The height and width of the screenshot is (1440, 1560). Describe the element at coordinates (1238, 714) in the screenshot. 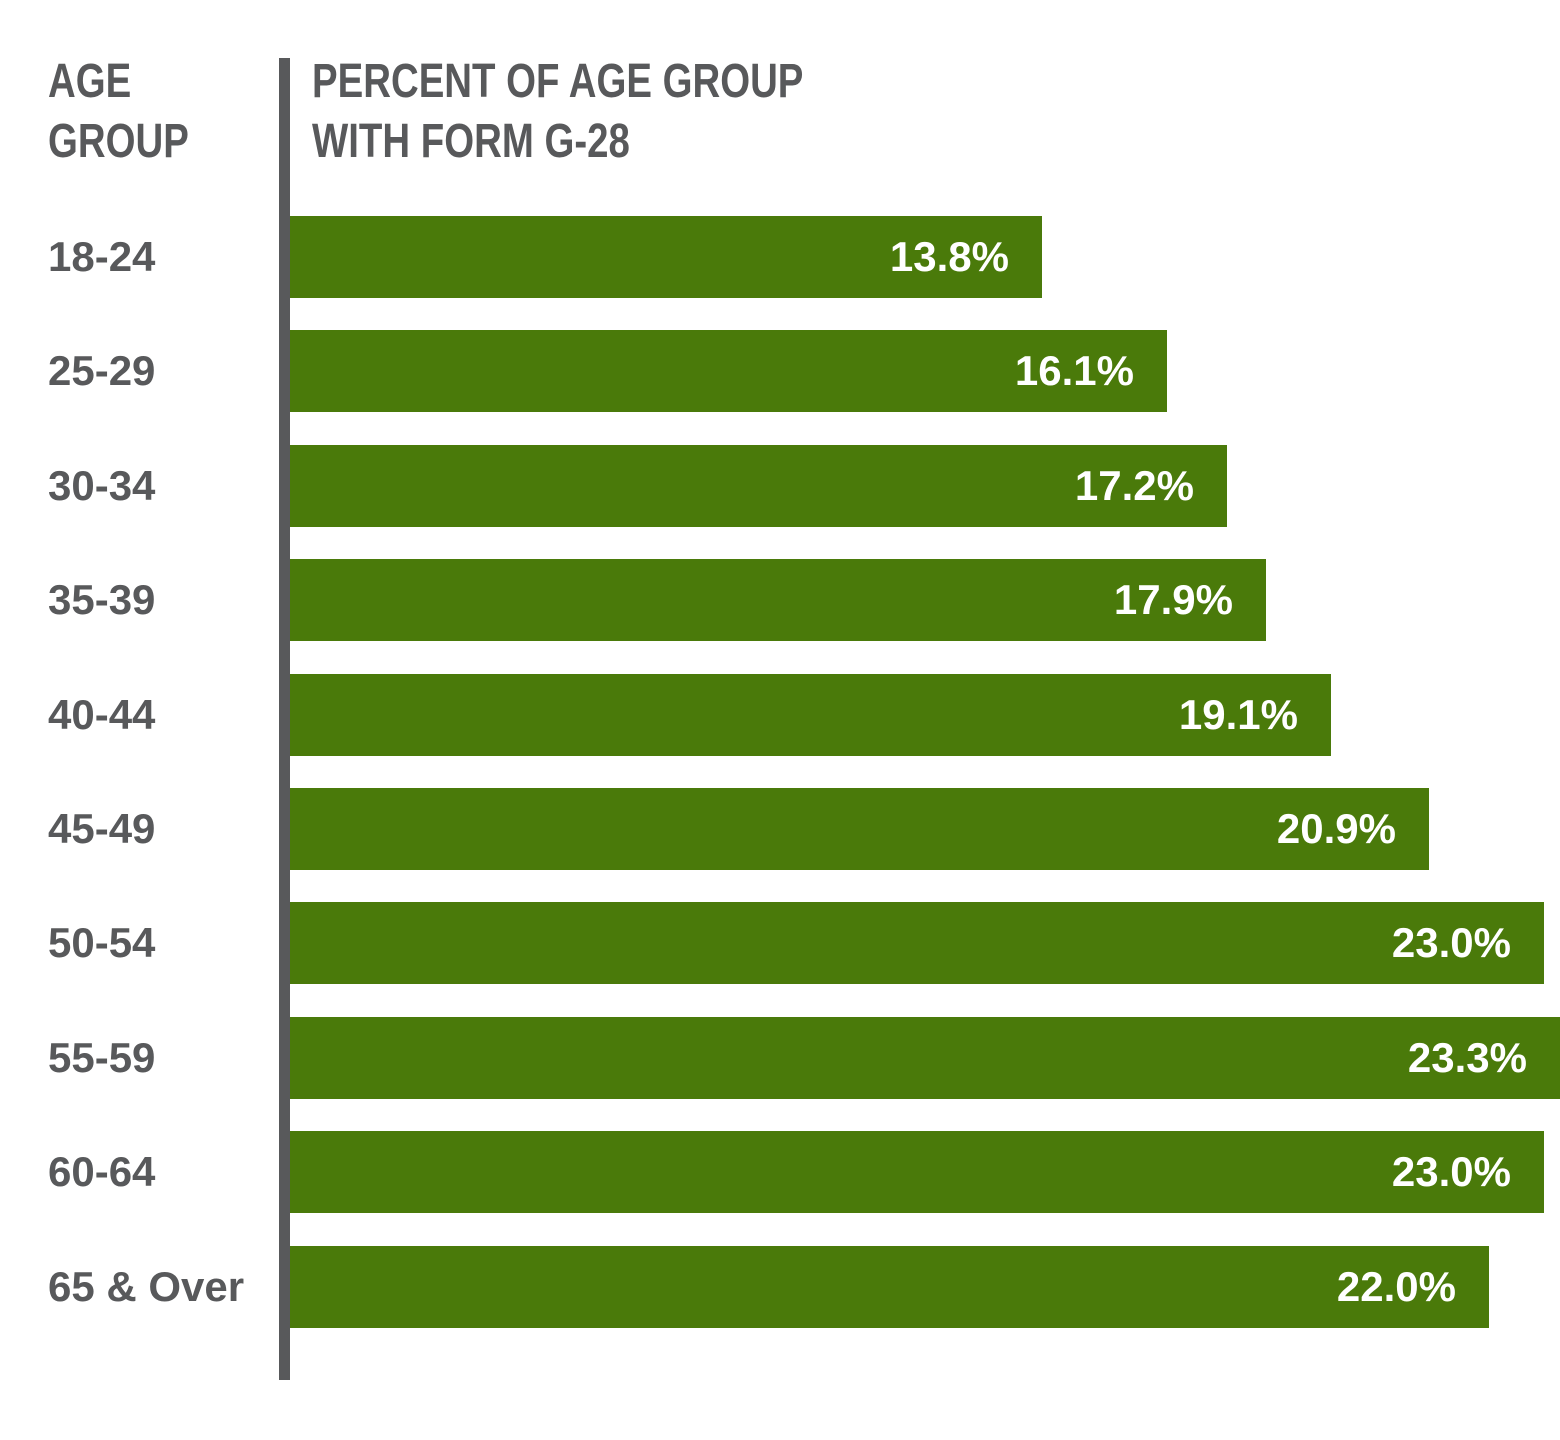

I see `bar-value-label: 19.1%` at that location.